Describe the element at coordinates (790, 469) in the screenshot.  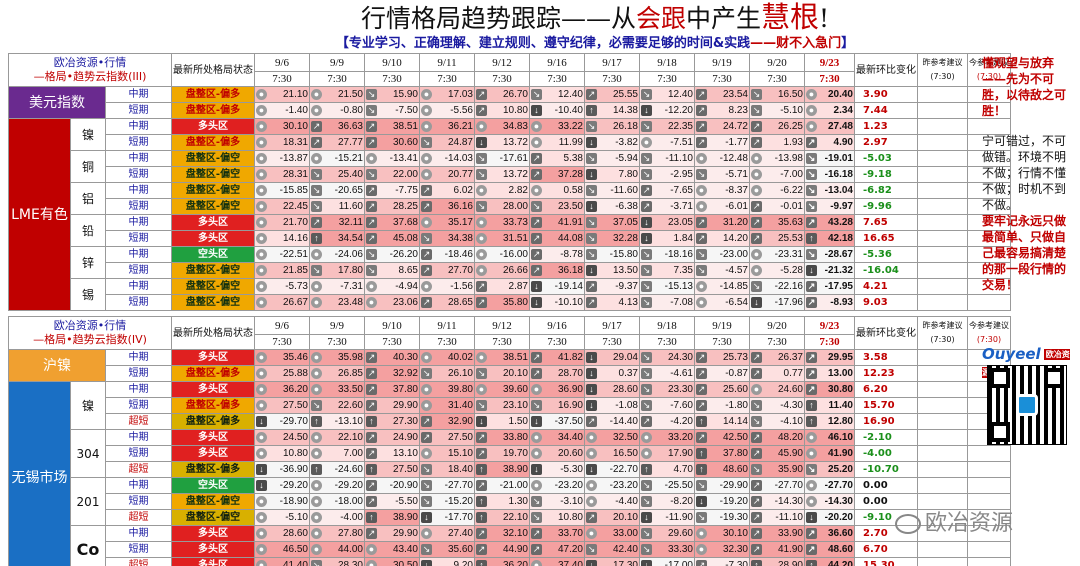
I see `index-value: 35.90` at that location.